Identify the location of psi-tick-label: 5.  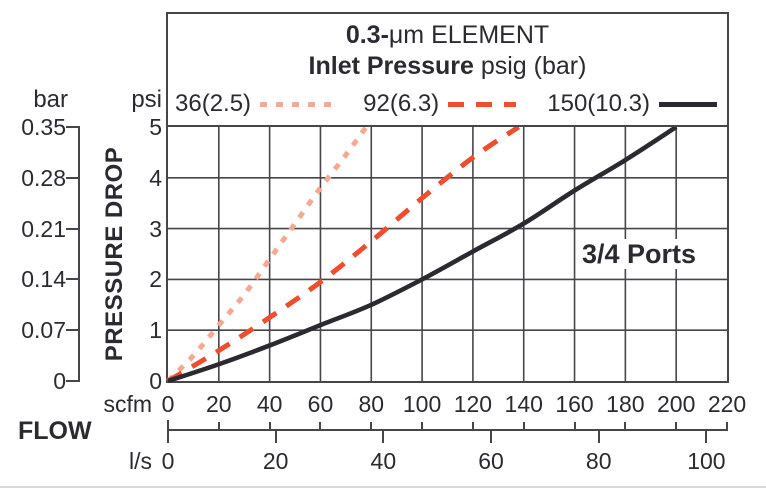
(155, 127).